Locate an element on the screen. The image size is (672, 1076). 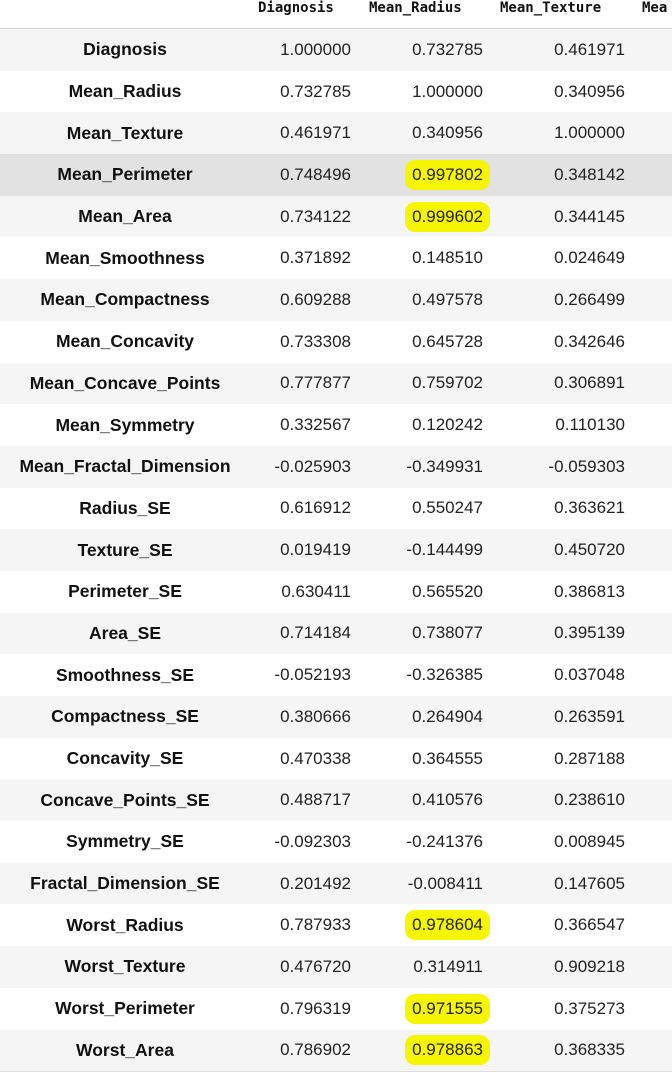
table-cell: 0.796319 is located at coordinates (315, 1008).